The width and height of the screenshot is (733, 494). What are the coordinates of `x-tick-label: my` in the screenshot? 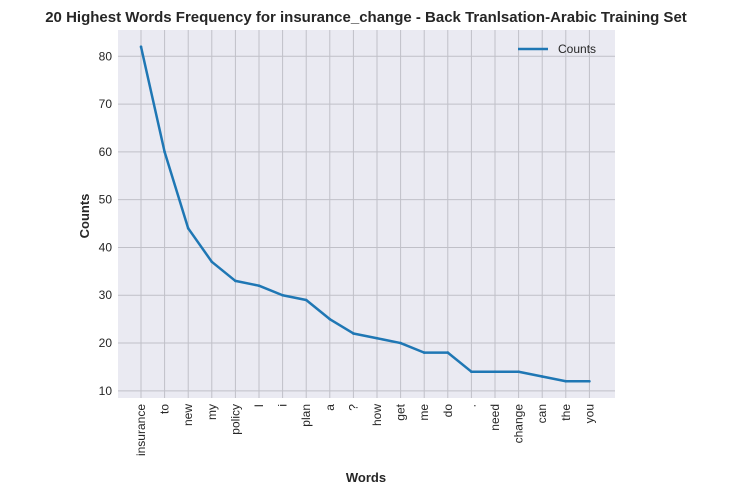 It's located at (212, 412).